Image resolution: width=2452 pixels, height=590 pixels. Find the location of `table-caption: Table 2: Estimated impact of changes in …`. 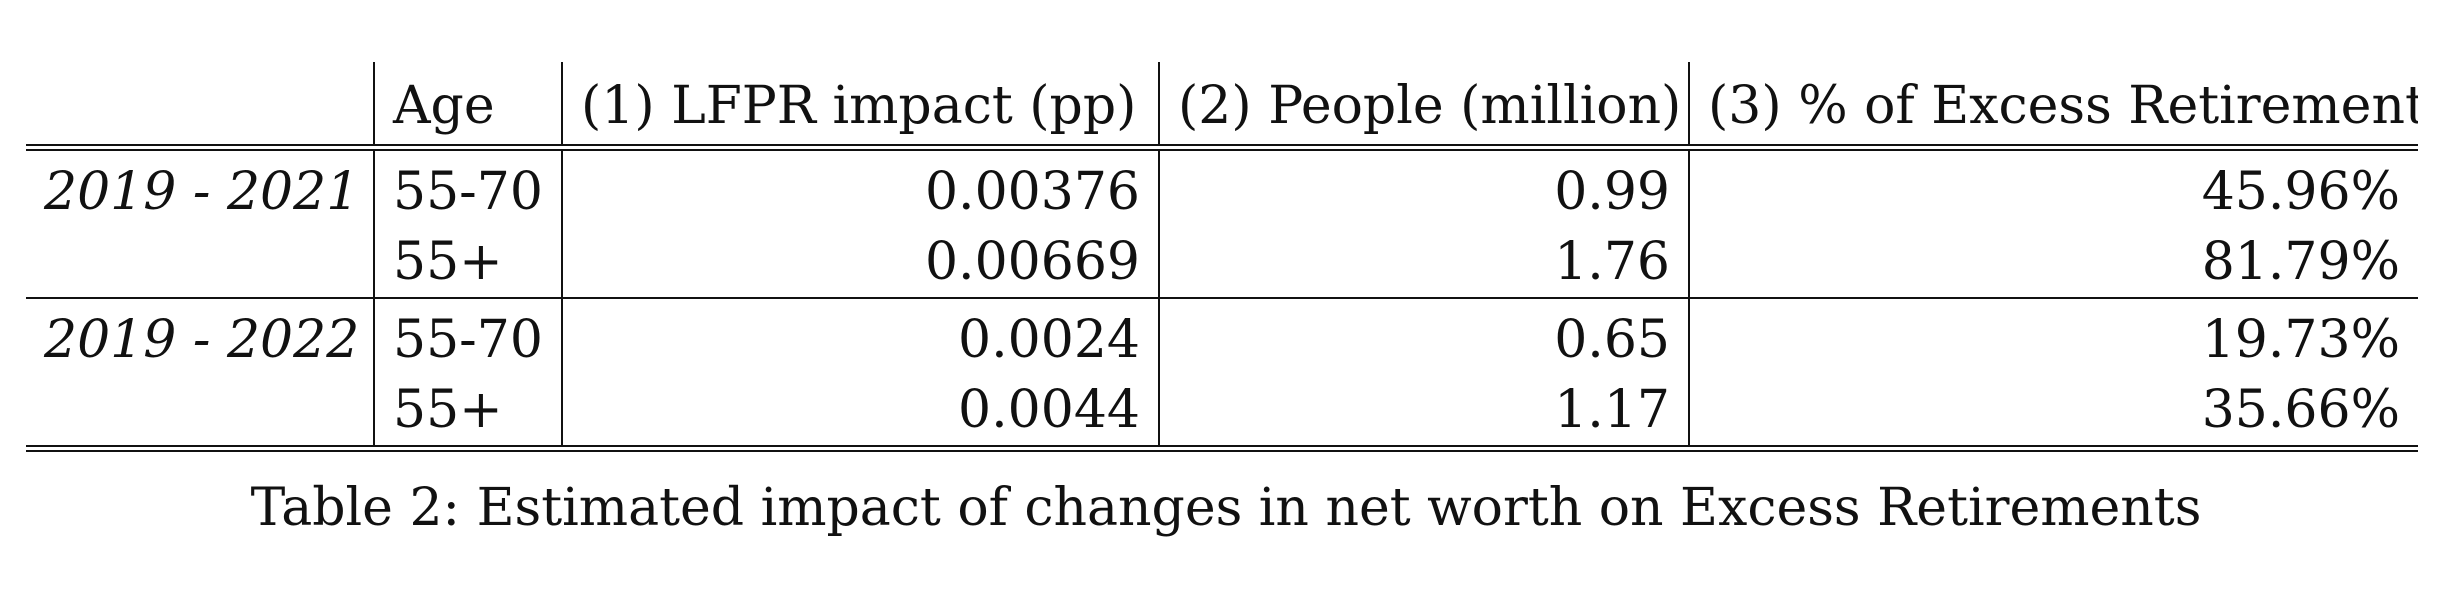

table-caption: Table 2: Estimated impact of changes in … is located at coordinates (1226, 508).